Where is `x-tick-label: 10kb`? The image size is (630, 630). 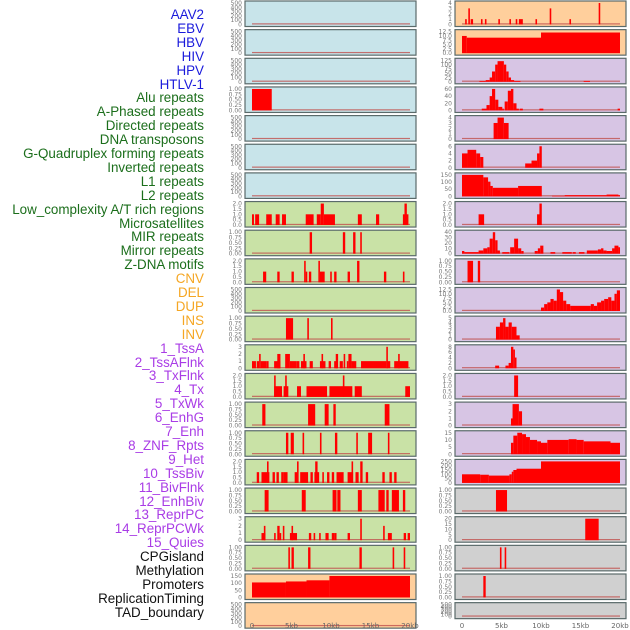 x-tick-label: 10kb is located at coordinates (331, 626).